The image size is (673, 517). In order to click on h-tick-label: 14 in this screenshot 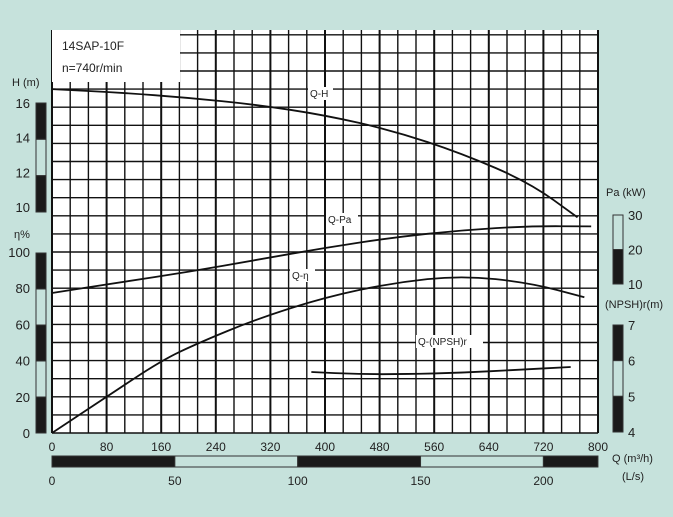, I will do `click(23, 138)`.